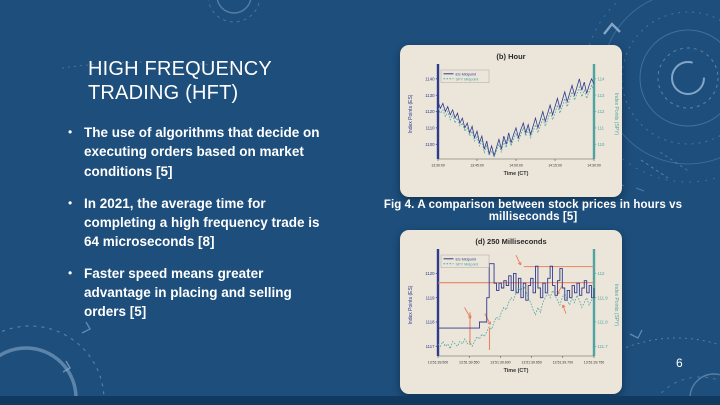 The width and height of the screenshot is (720, 405). I want to click on svg-text: 14:00:00, so click(516, 166).